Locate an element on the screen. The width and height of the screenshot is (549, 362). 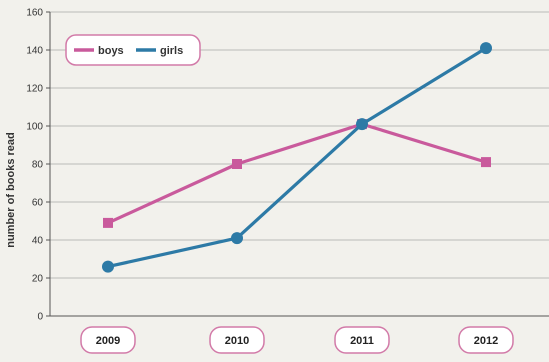
y-tick-label: 60 is located at coordinates (38, 203).